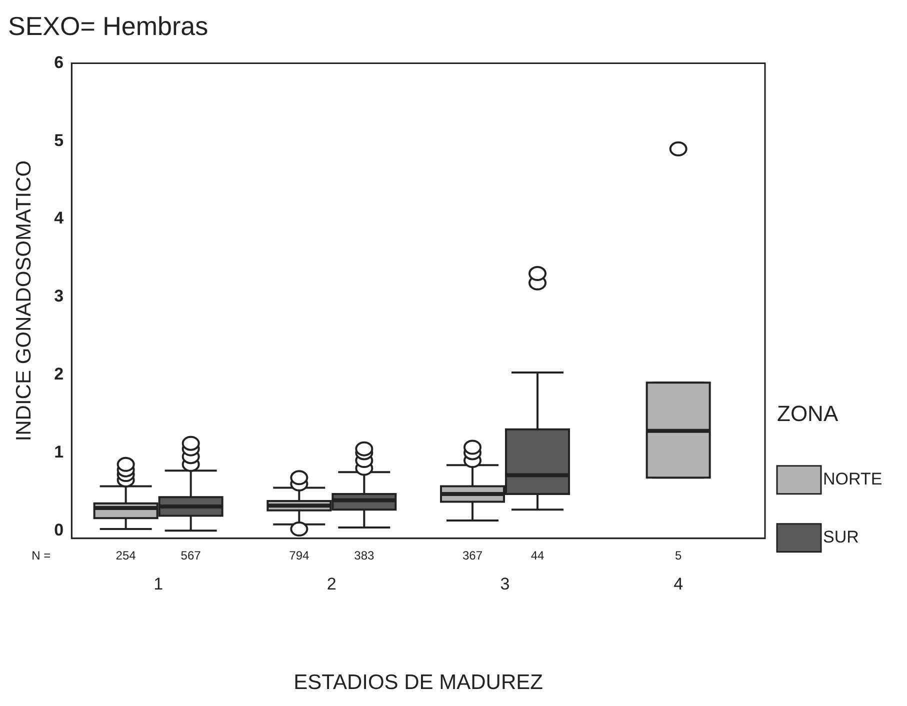 The height and width of the screenshot is (706, 907). I want to click on y-axis-title: INDICE GONADOSOMATICO, so click(24, 301).